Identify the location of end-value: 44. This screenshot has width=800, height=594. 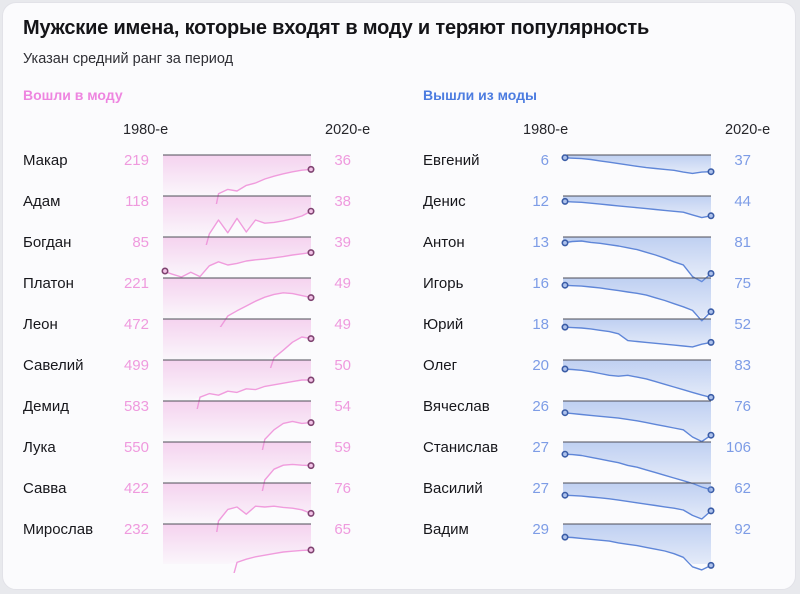
(742, 201).